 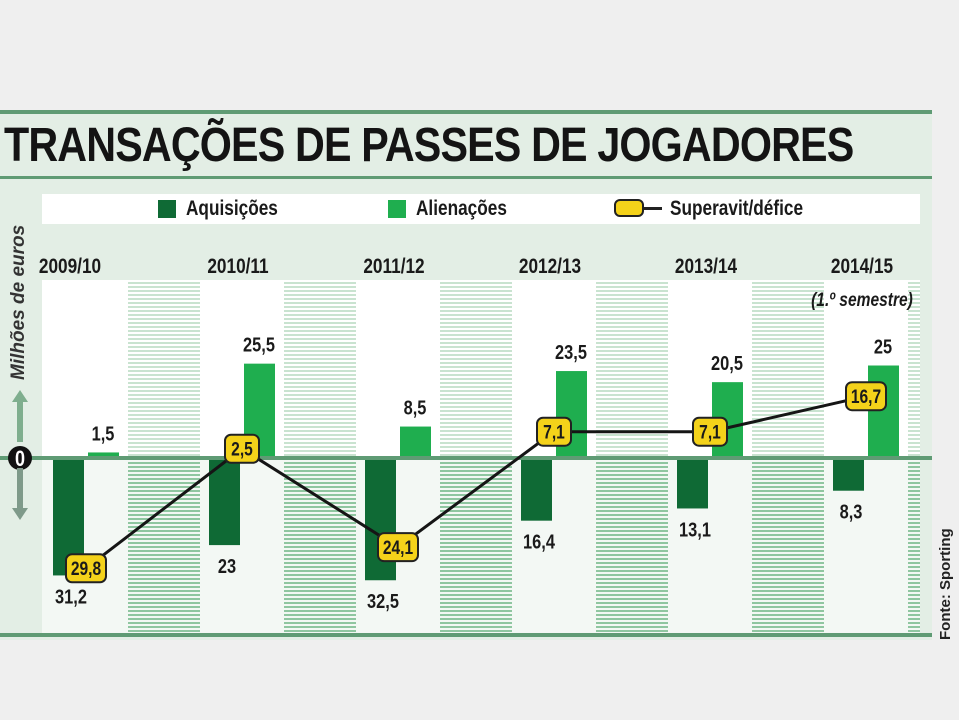 I want to click on data-label-alienacoes: 20,5, so click(x=727, y=363).